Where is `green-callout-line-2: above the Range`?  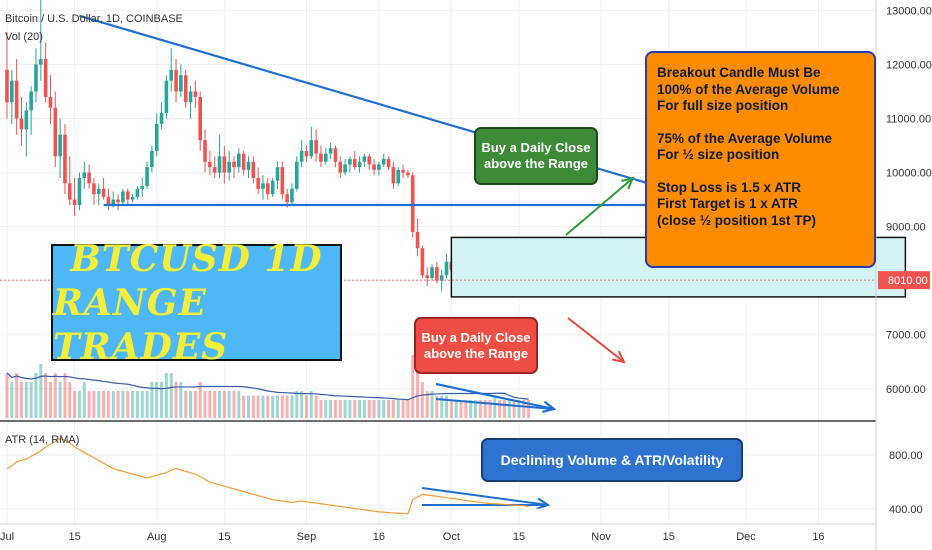 green-callout-line-2: above the Range is located at coordinates (536, 163).